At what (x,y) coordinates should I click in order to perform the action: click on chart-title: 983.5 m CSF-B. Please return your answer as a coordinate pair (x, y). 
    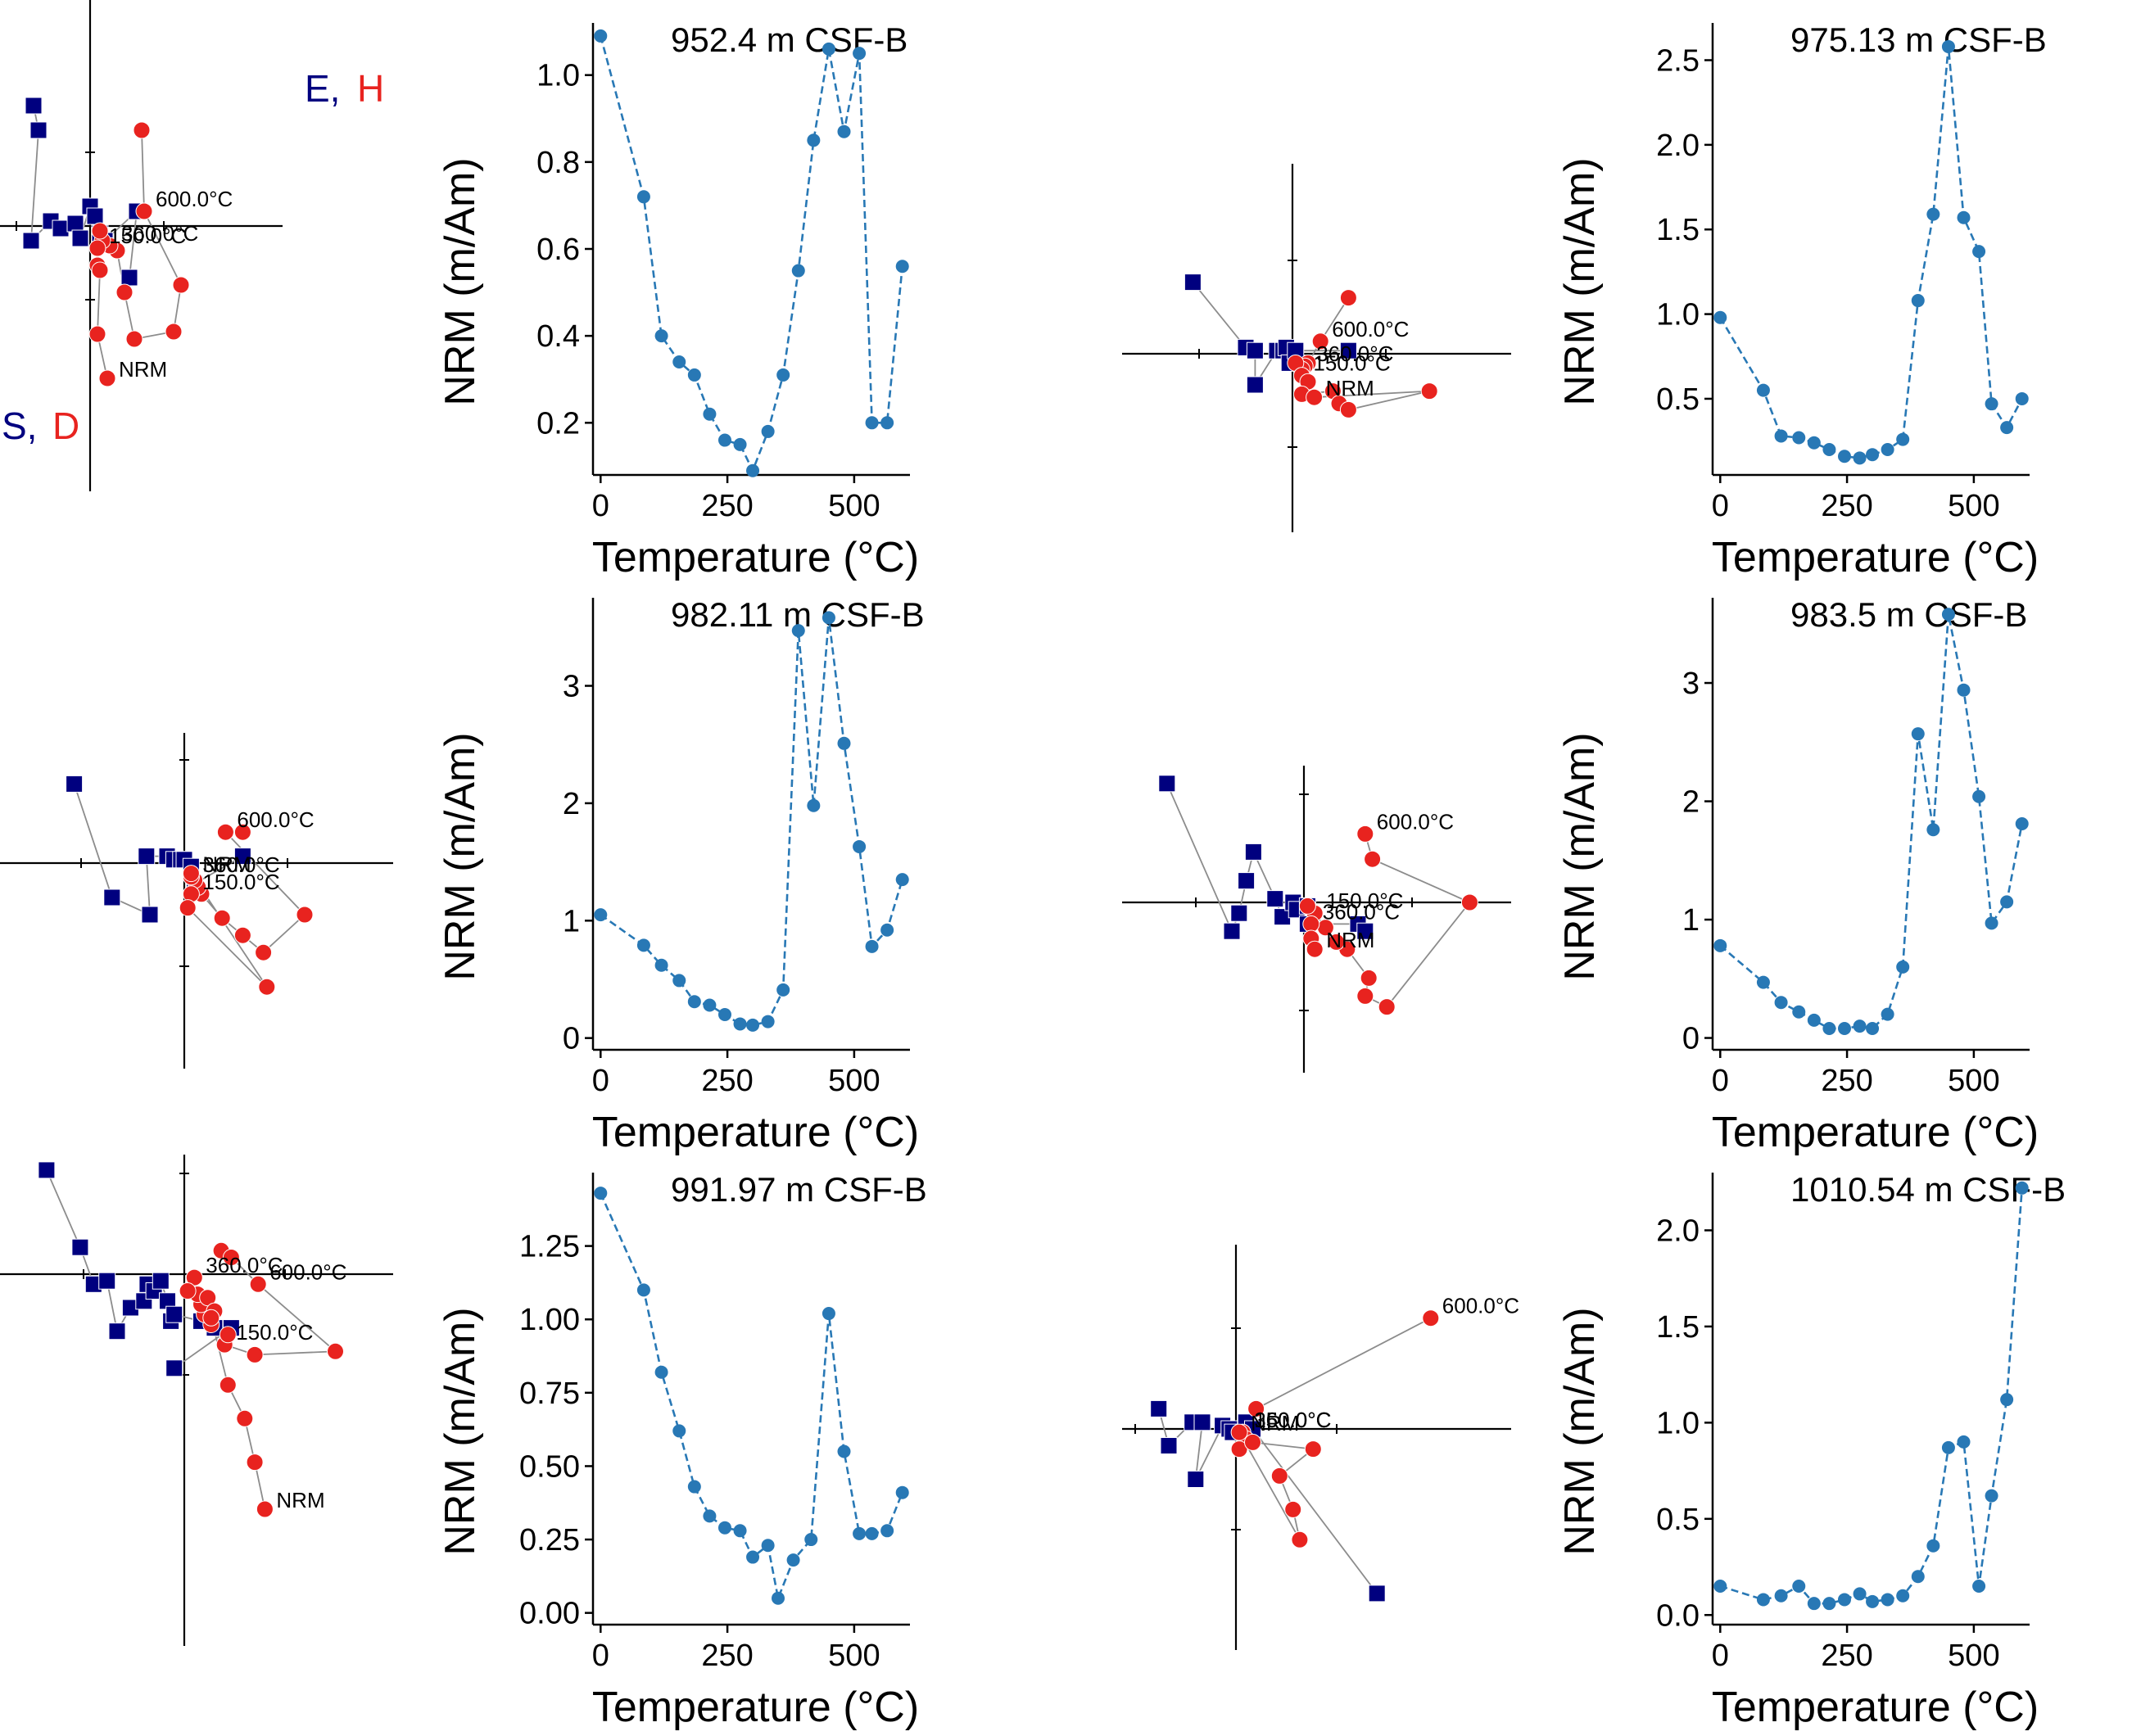
    Looking at the image, I should click on (1908, 614).